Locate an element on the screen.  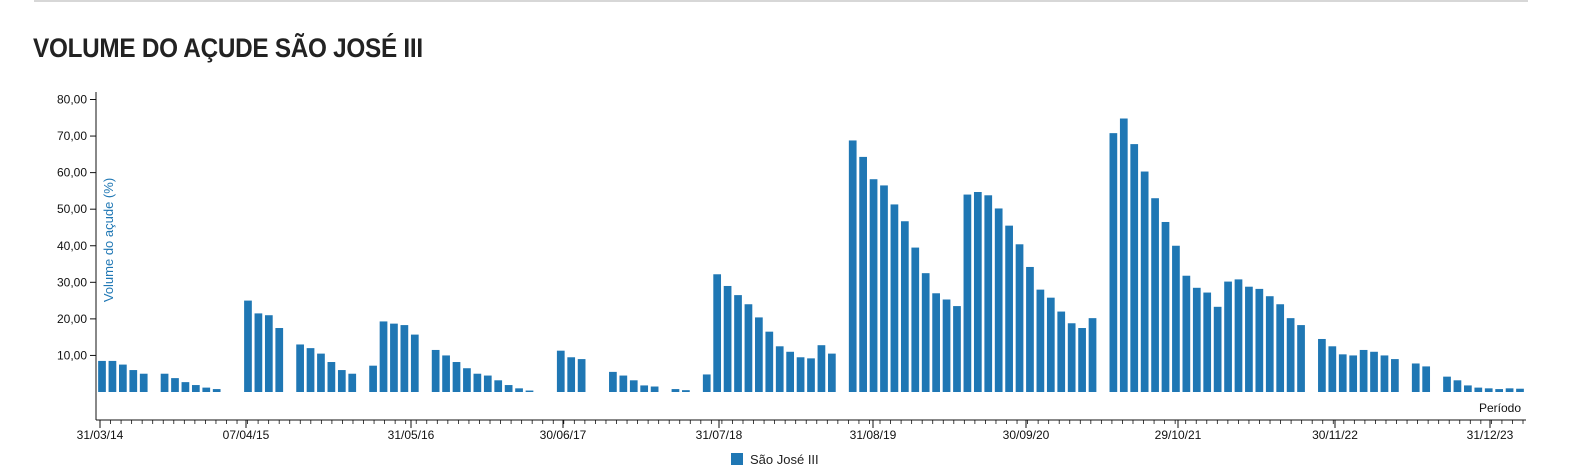
x-tick-label: 30/06/17 is located at coordinates (563, 435).